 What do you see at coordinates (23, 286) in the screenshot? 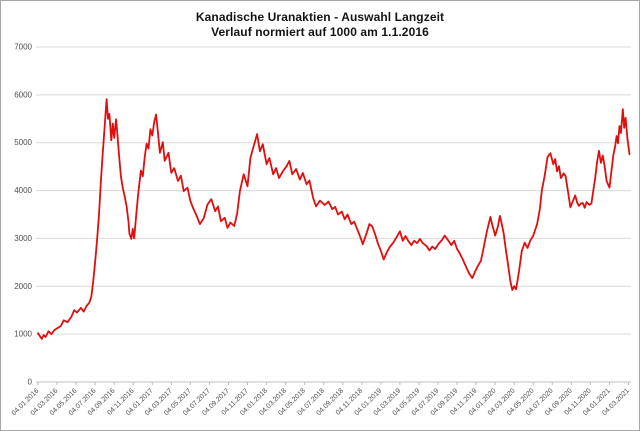
I see `y-tick-label: 2000` at bounding box center [23, 286].